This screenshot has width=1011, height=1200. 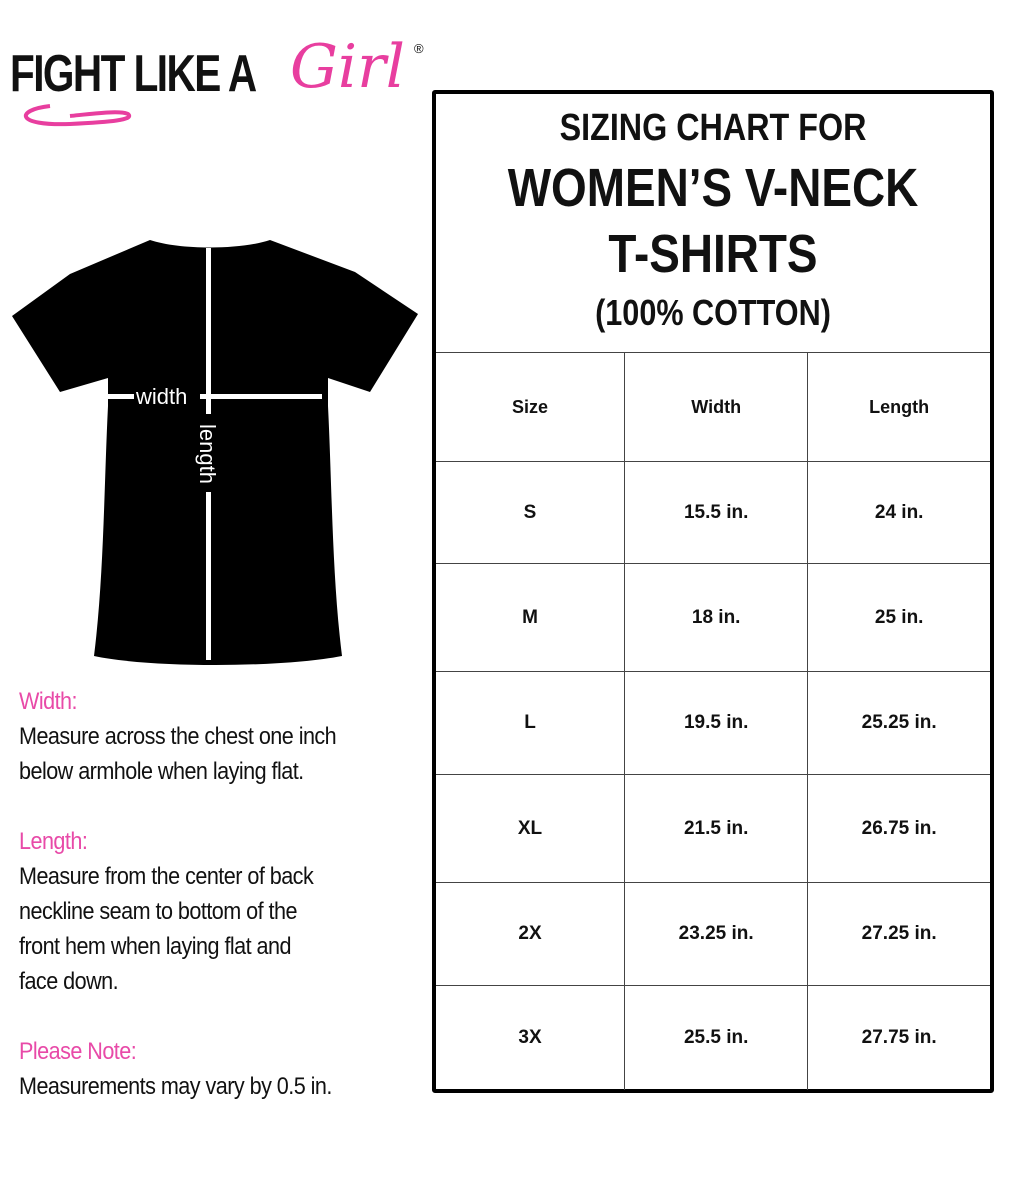 What do you see at coordinates (716, 407) in the screenshot?
I see `column-header: Width` at bounding box center [716, 407].